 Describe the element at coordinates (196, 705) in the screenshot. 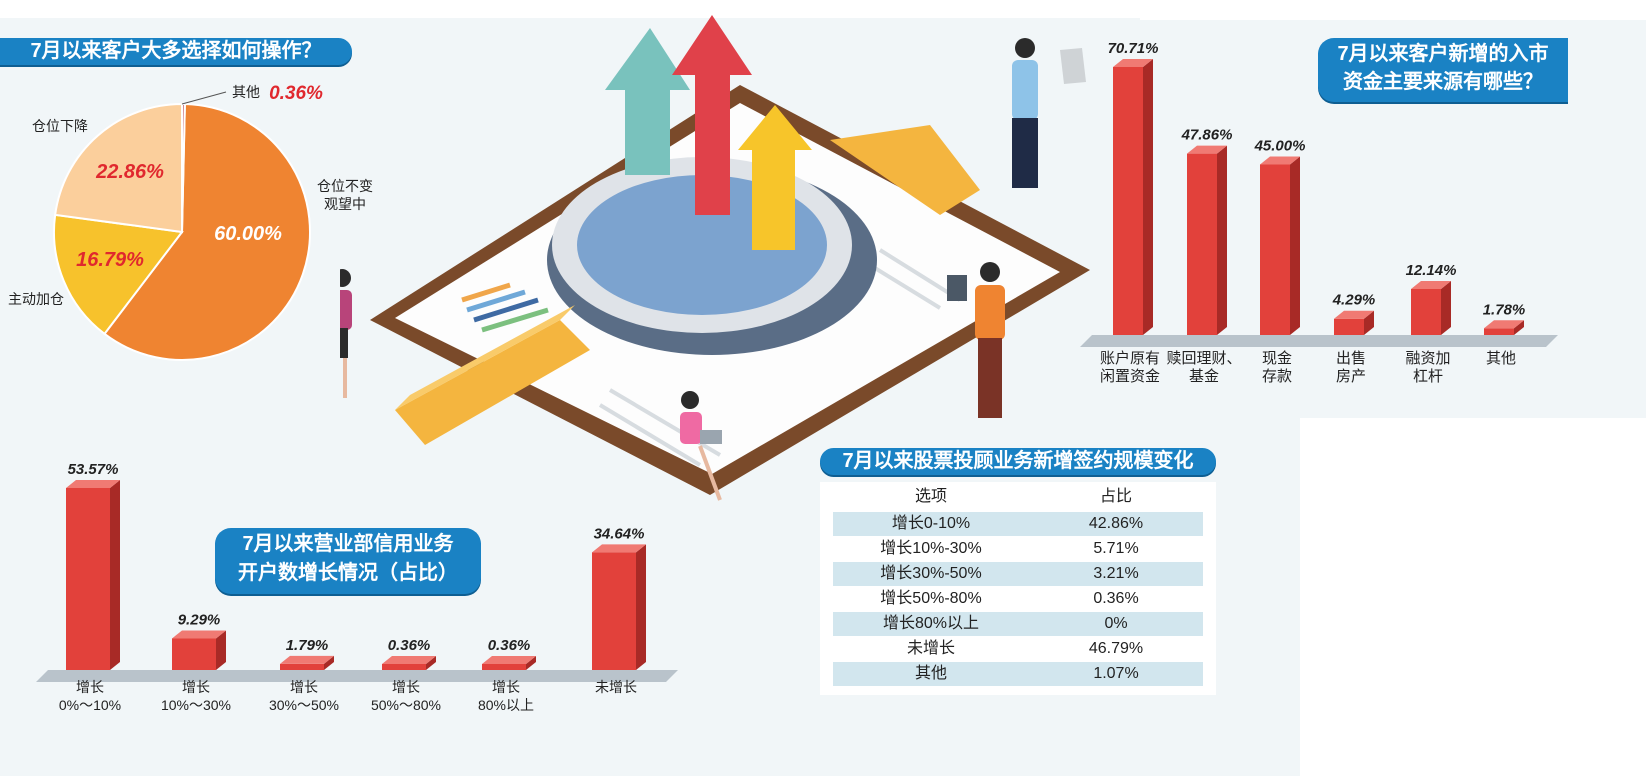

I see `bar-category-label: 10%～30%` at that location.